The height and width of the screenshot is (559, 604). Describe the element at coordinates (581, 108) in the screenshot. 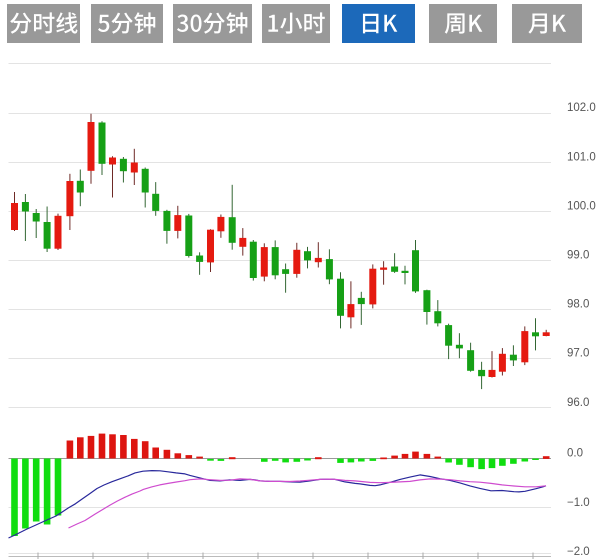

I see `svg-text: 102.0` at that location.